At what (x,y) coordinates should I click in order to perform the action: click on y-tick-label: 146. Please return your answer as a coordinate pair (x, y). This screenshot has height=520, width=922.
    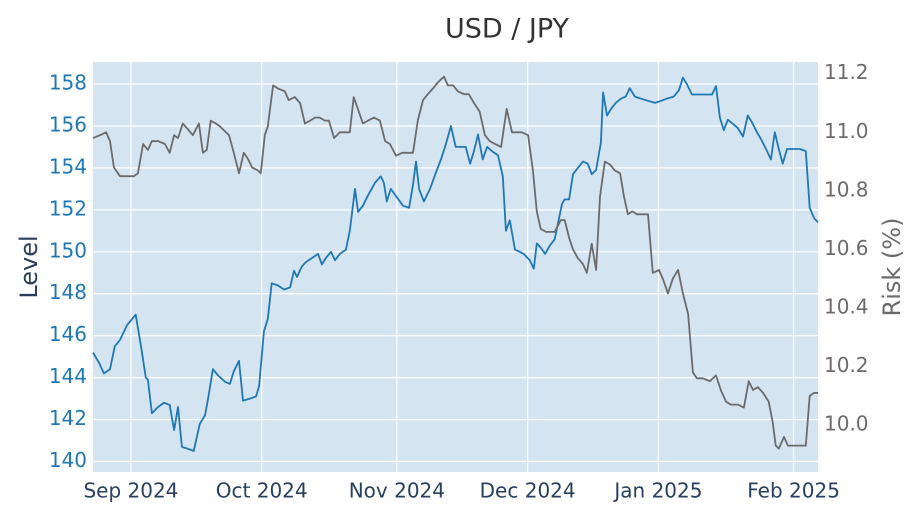
    Looking at the image, I should click on (68, 334).